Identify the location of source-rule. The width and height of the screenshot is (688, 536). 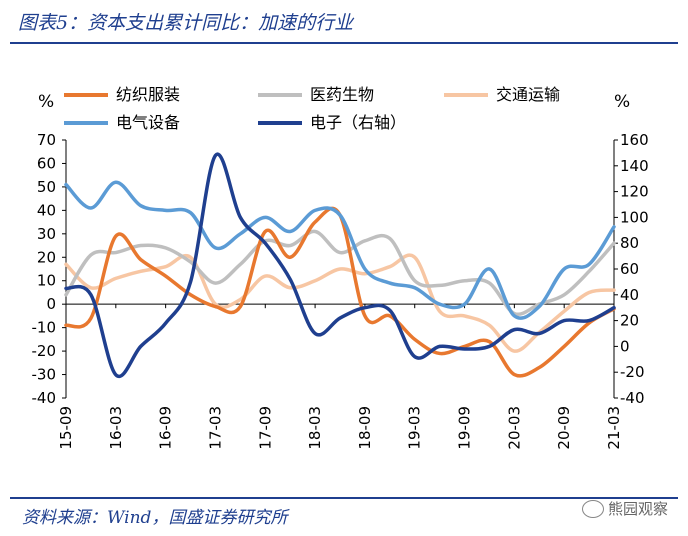
(344, 498).